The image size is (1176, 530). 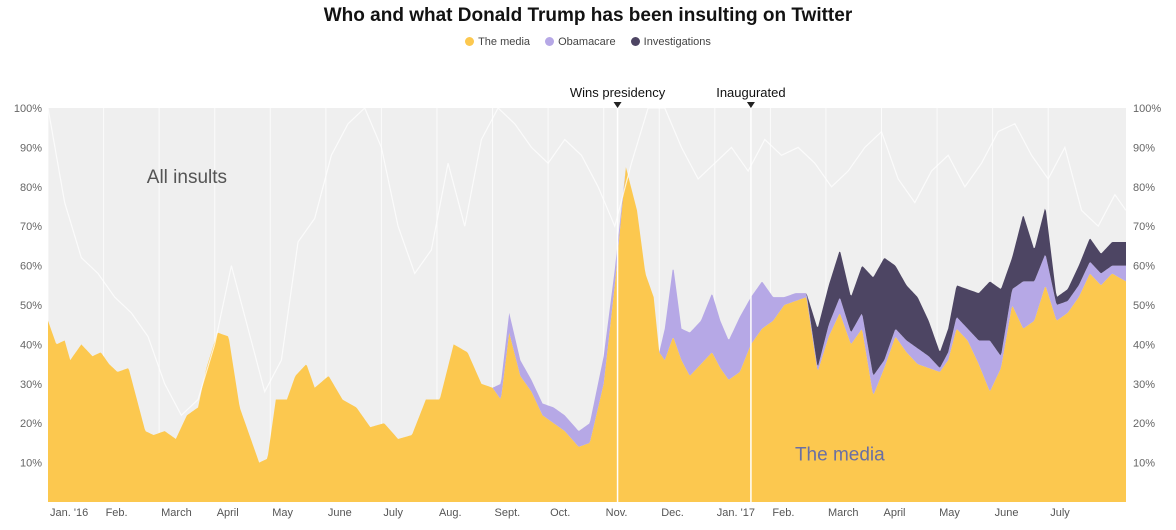 What do you see at coordinates (1144, 148) in the screenshot?
I see `y-tick-label-right: 90%` at bounding box center [1144, 148].